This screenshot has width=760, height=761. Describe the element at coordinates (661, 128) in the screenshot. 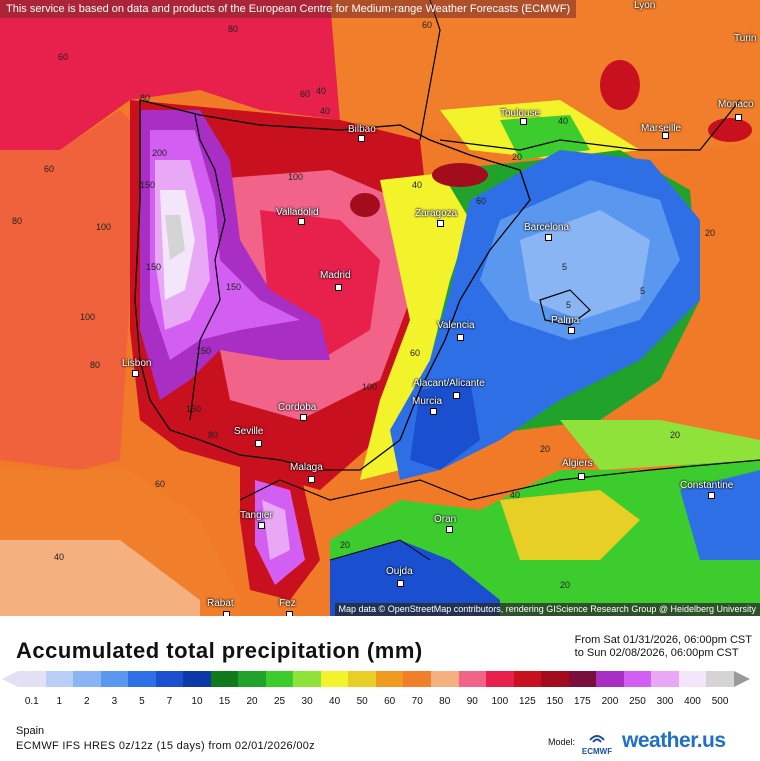

I see `city-label: Marseille` at that location.